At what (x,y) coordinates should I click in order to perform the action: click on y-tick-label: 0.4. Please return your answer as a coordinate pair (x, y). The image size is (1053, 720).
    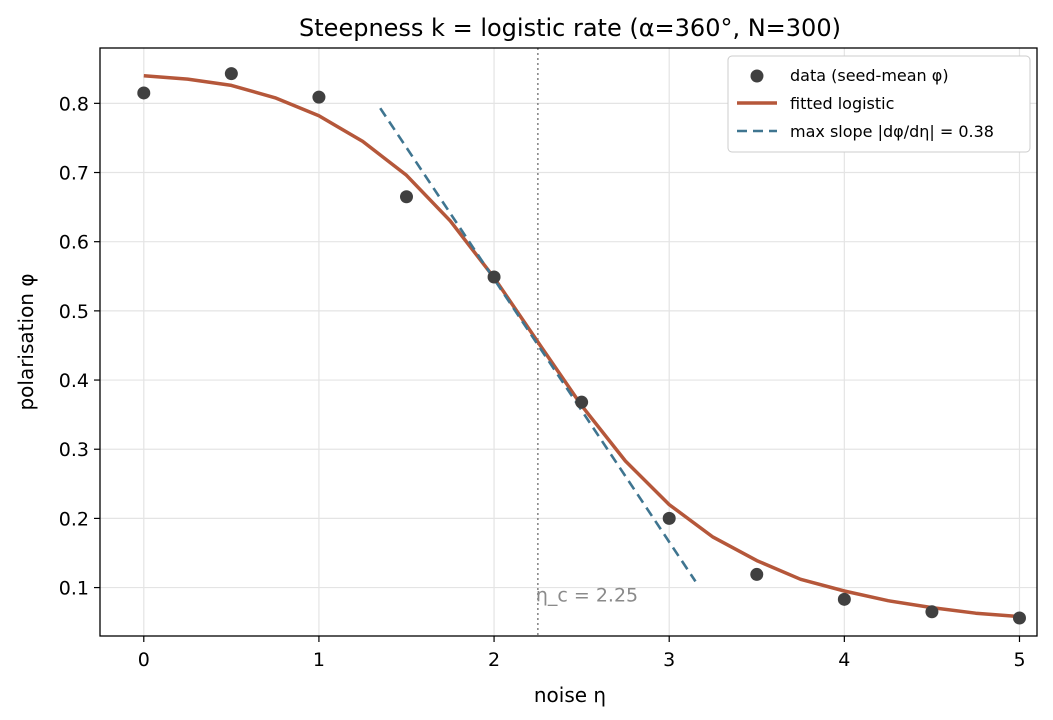
    Looking at the image, I should click on (74, 381).